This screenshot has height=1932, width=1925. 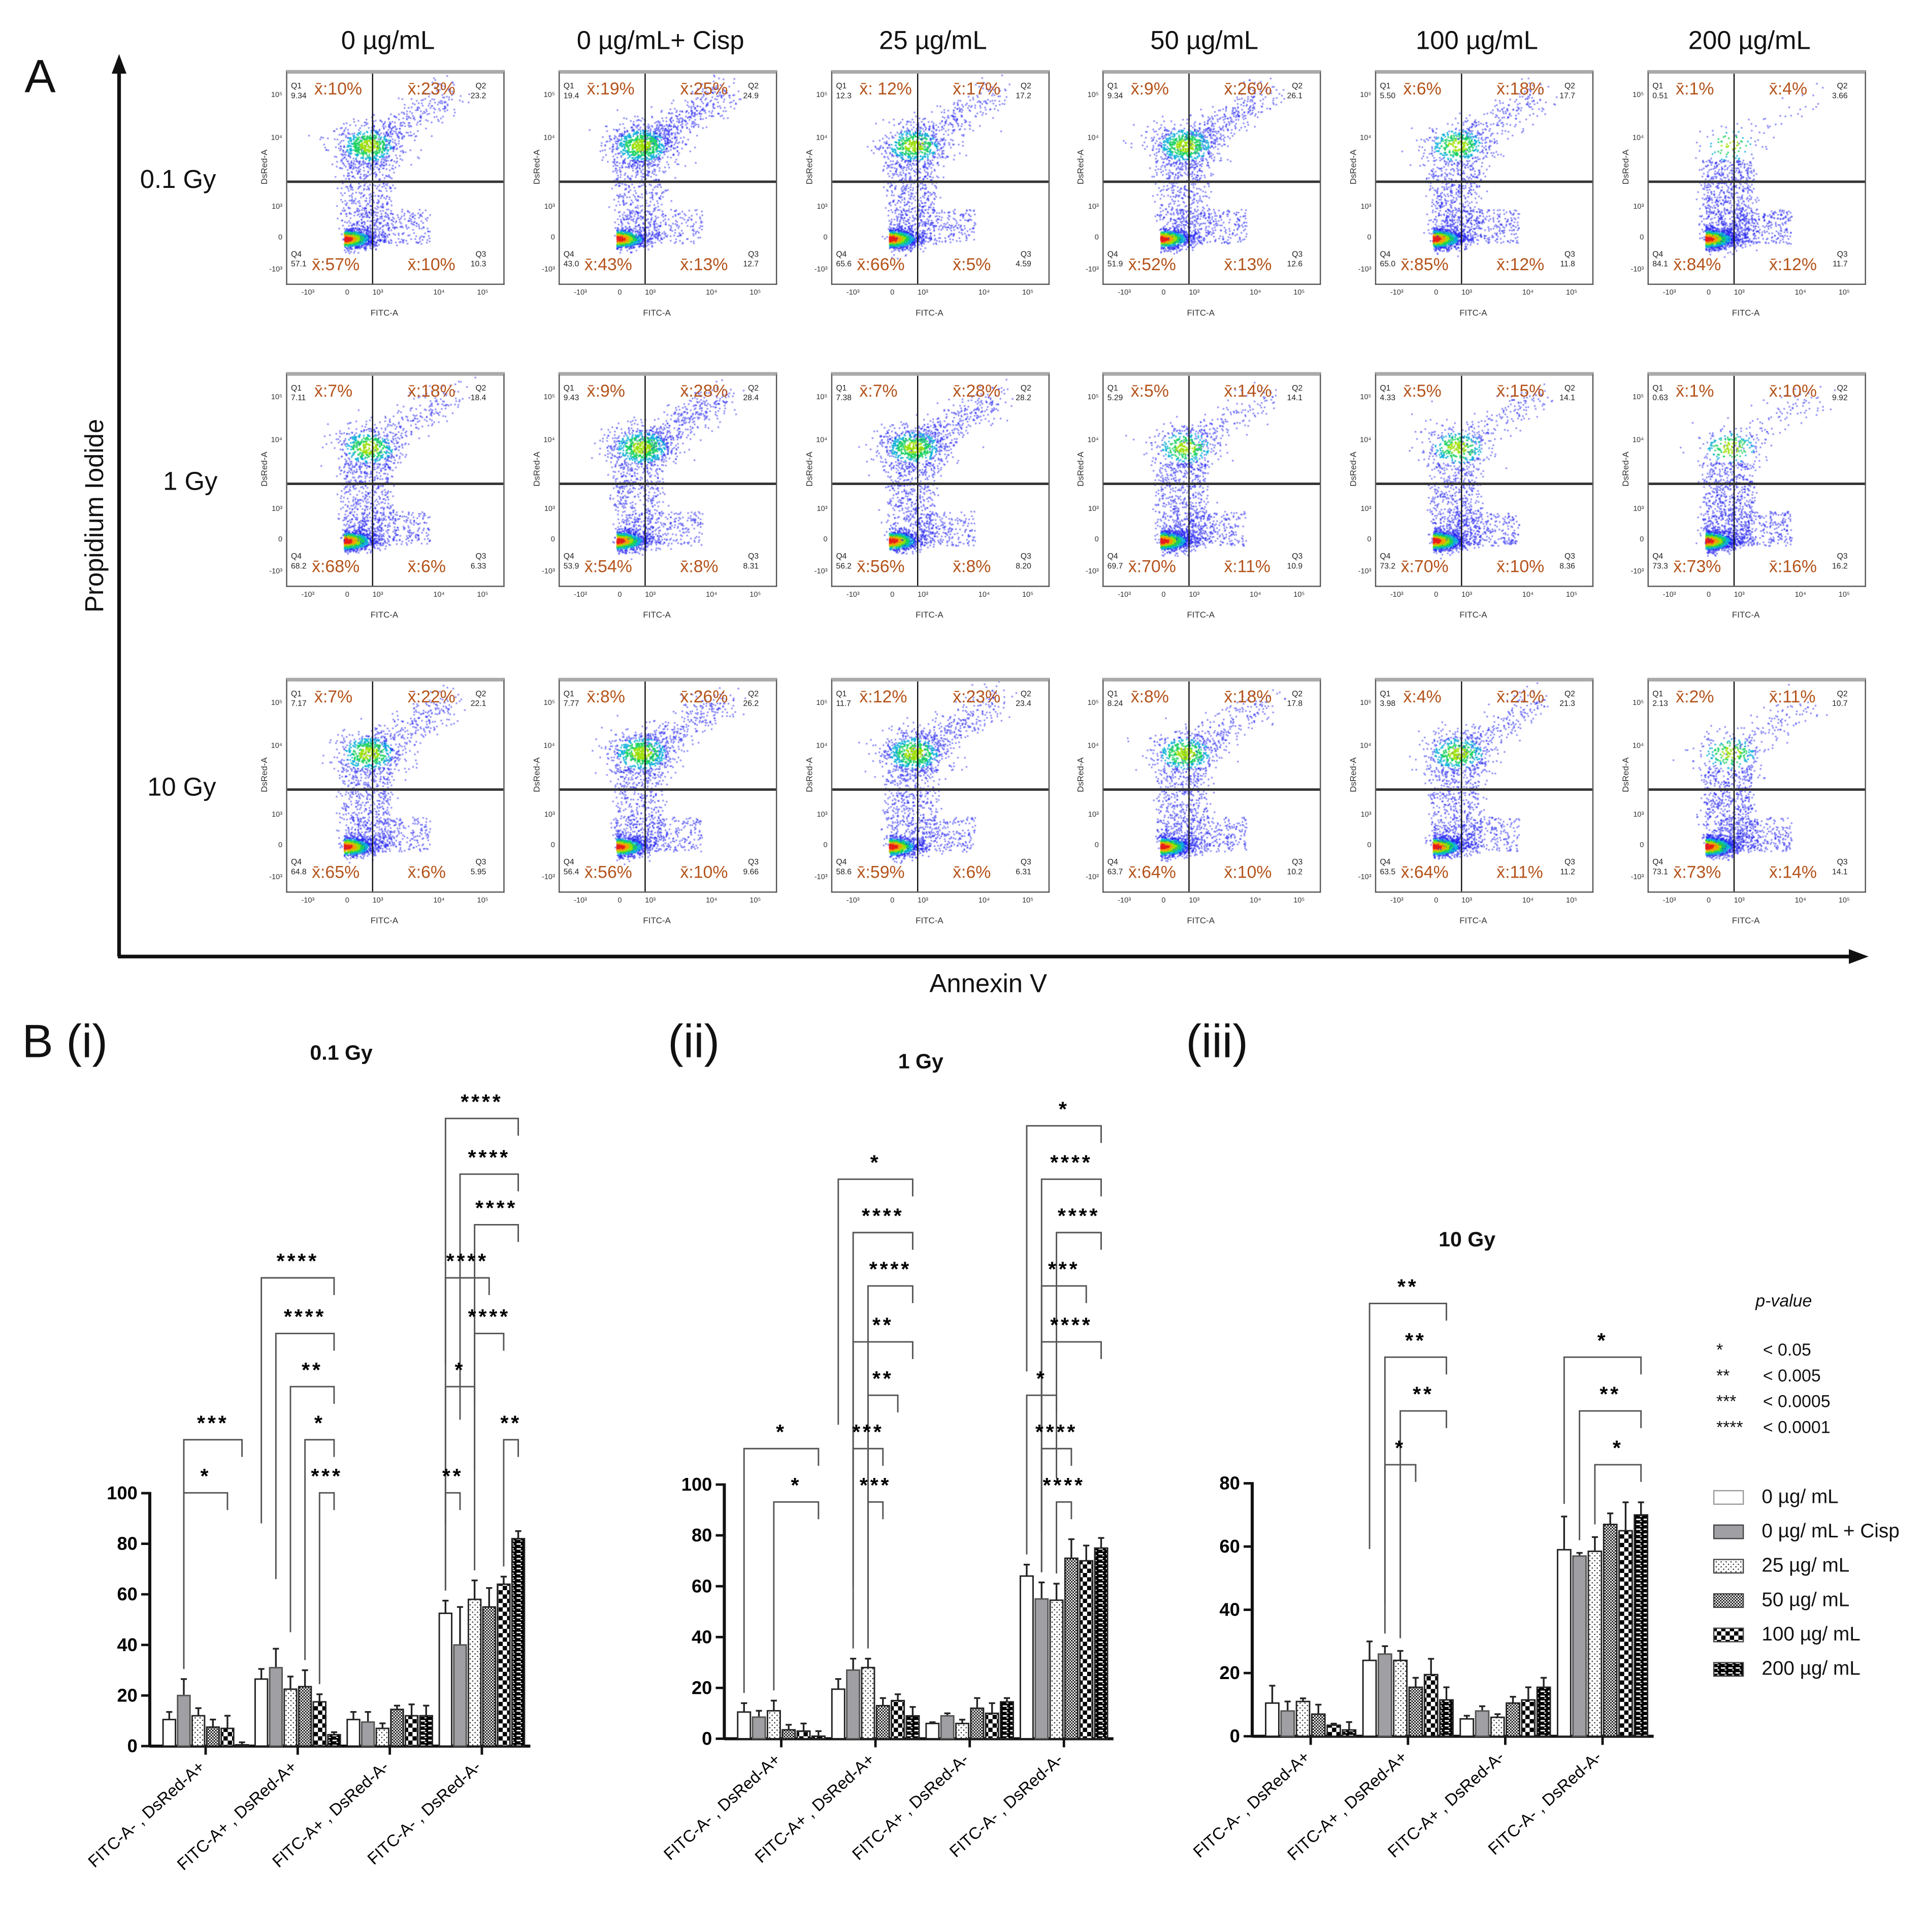 What do you see at coordinates (921, 1062) in the screenshot?
I see `chart-title-1gy: 1 Gy` at bounding box center [921, 1062].